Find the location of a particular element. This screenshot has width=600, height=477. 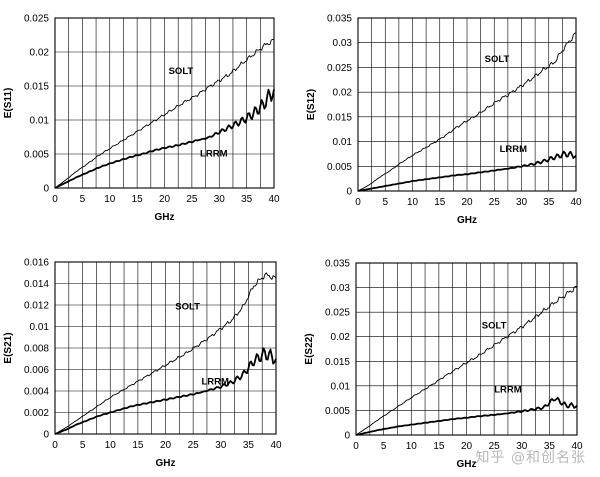

y-axis-title: E(S22) is located at coordinates (309, 348).